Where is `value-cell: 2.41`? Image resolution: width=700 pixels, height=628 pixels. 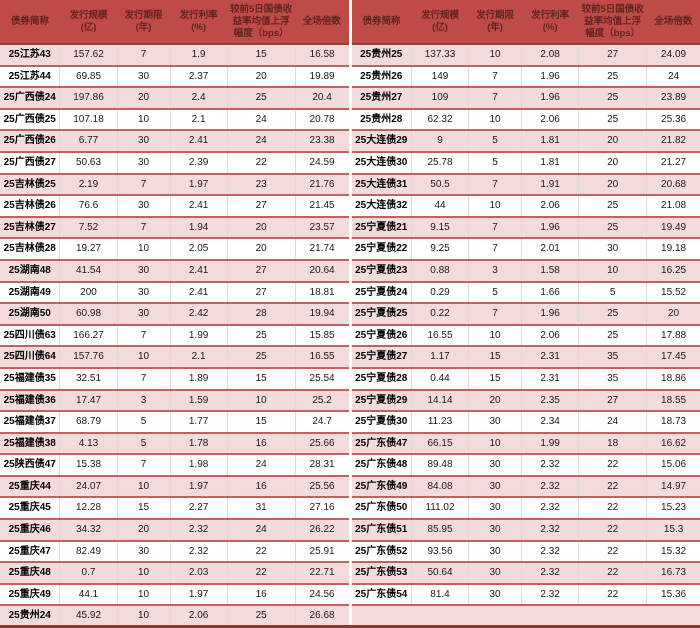 value-cell: 2.41 is located at coordinates (198, 271).